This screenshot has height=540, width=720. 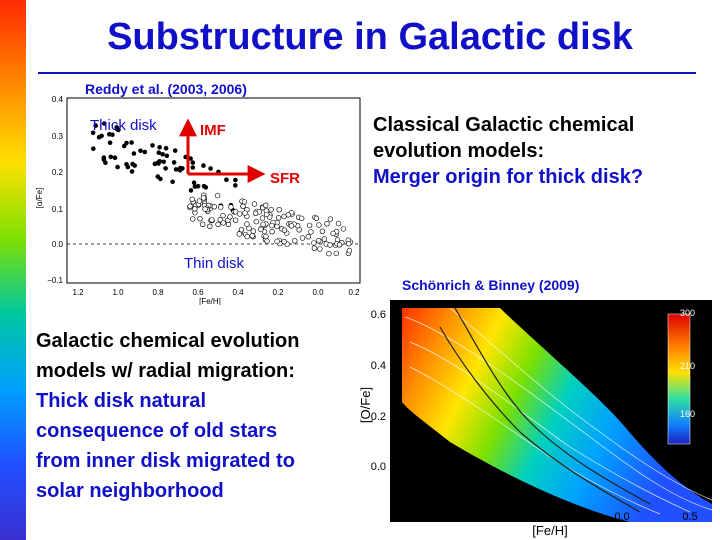 I want to click on schonrich-ytick-label: 0.6, so click(x=378, y=315).